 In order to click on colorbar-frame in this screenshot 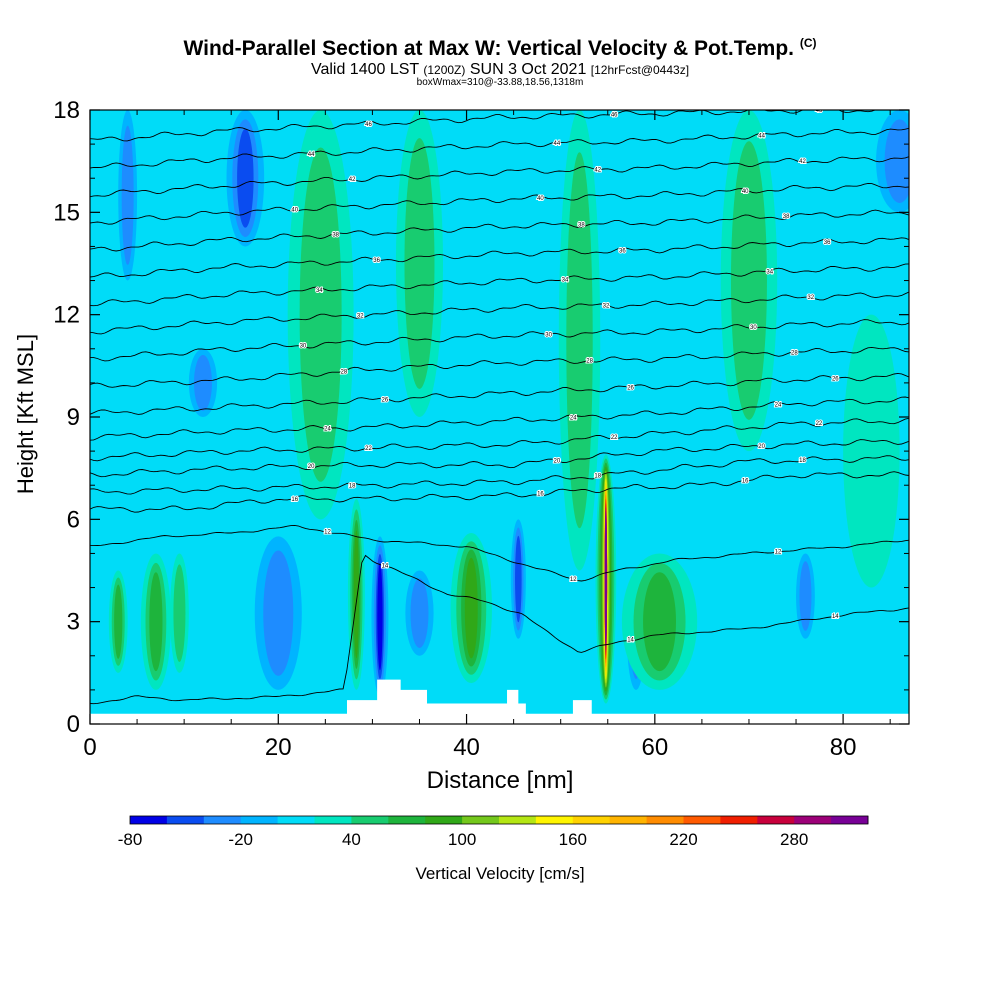, I will do `click(499, 820)`.